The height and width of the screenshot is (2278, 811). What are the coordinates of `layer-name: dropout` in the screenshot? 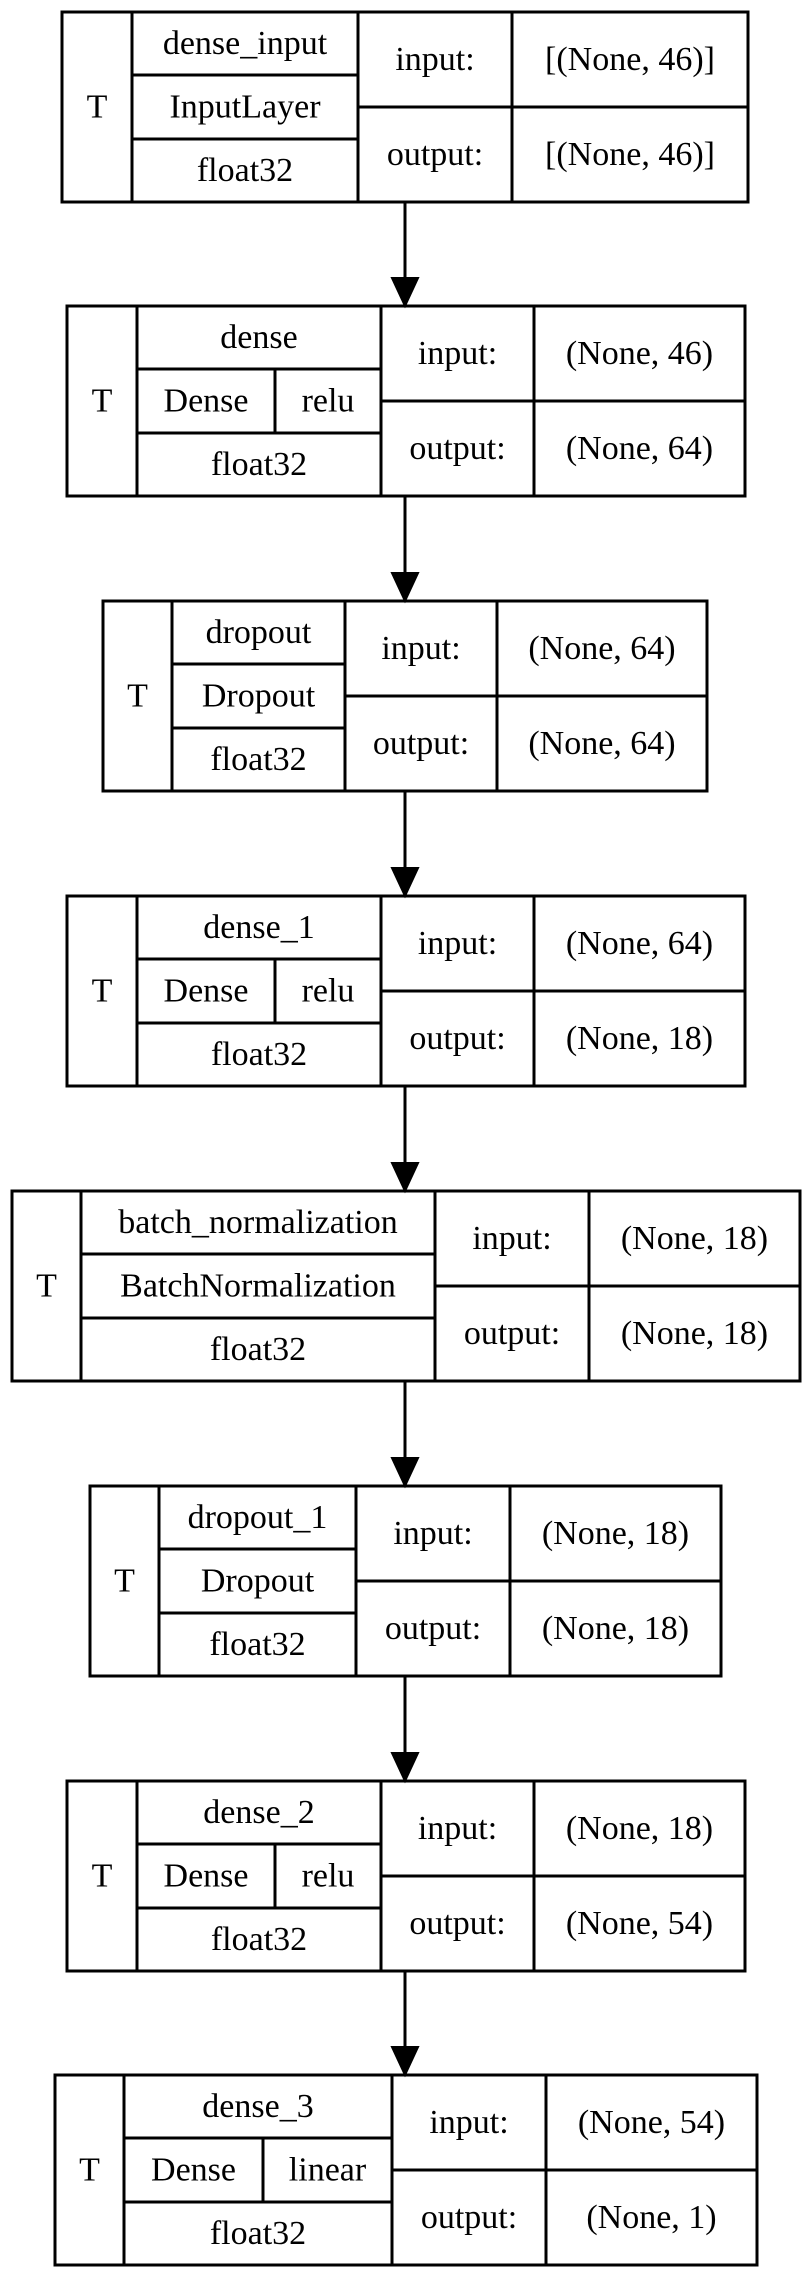 It's located at (259, 632).